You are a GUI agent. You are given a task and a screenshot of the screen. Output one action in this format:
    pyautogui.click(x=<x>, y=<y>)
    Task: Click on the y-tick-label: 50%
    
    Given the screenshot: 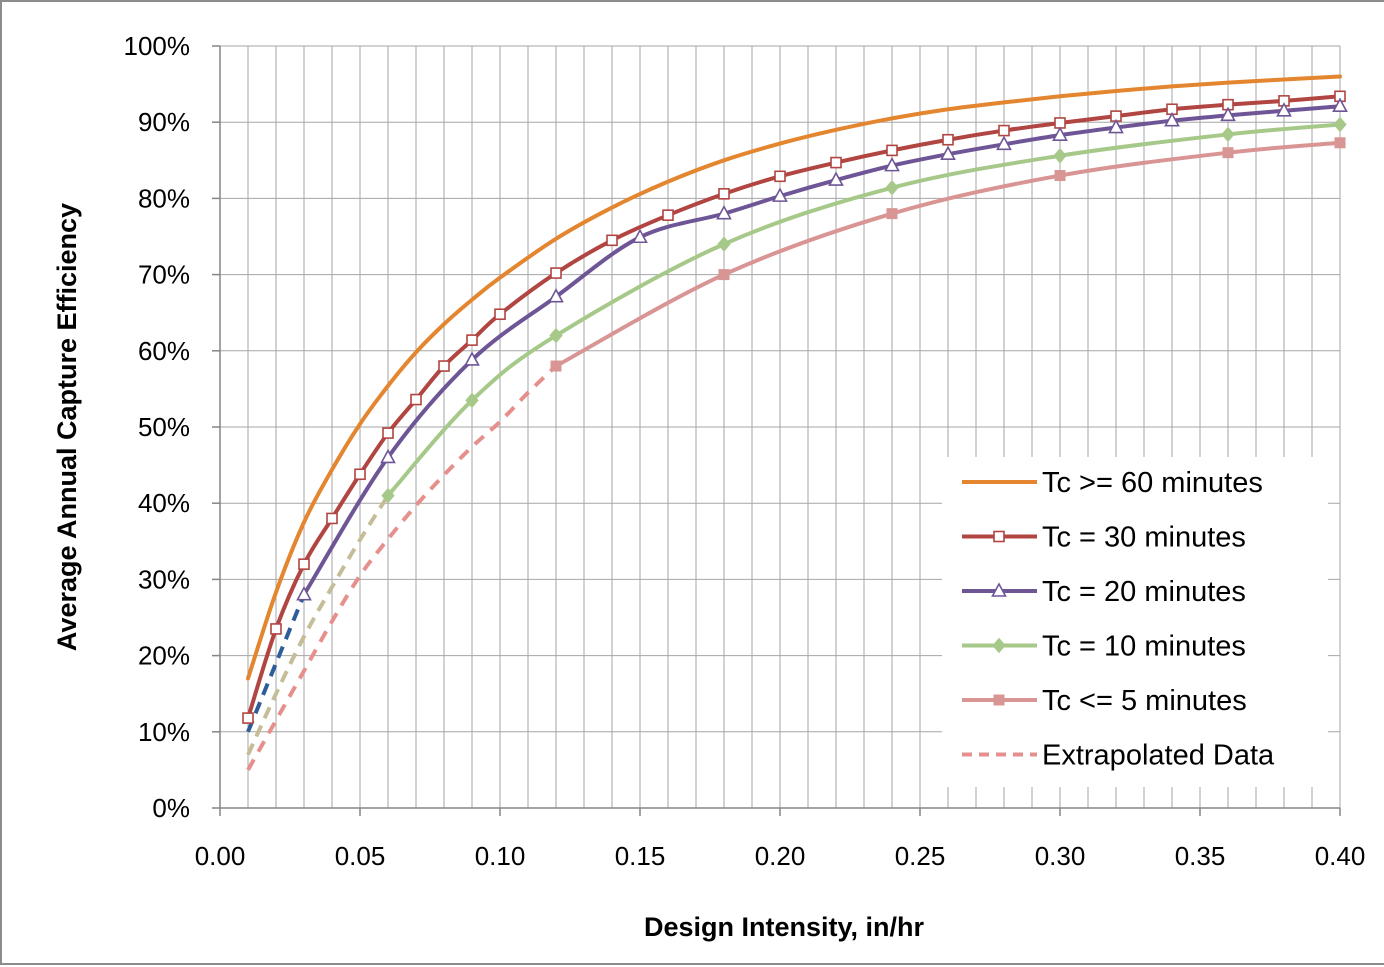 What is the action you would take?
    pyautogui.click(x=164, y=427)
    